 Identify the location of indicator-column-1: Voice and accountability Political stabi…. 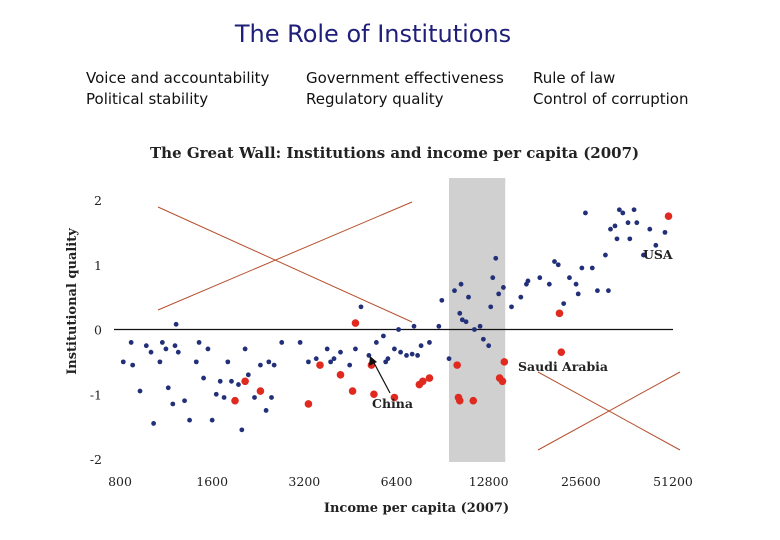
(177, 89).